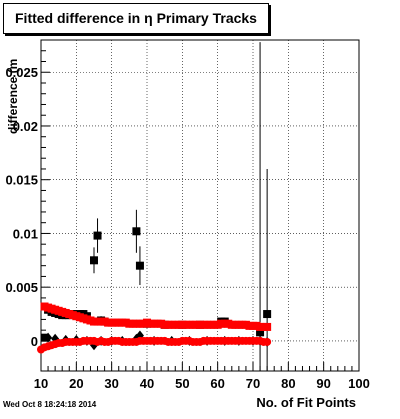 This screenshot has height=419, width=400. Describe the element at coordinates (147, 383) in the screenshot. I see `x-tick-label: 40` at that location.